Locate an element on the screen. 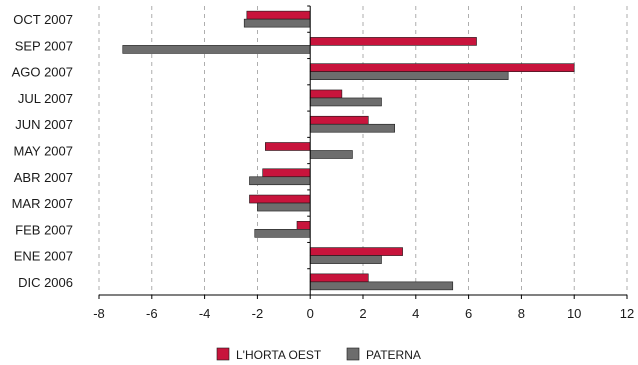 The image size is (638, 365). category-label: MAR 2007 is located at coordinates (42, 203).